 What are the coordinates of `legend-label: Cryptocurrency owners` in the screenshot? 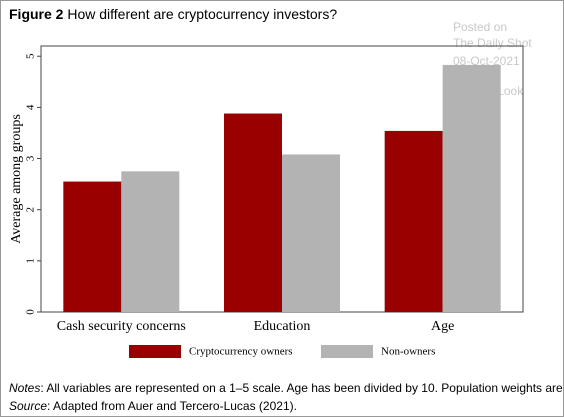 It's located at (241, 352).